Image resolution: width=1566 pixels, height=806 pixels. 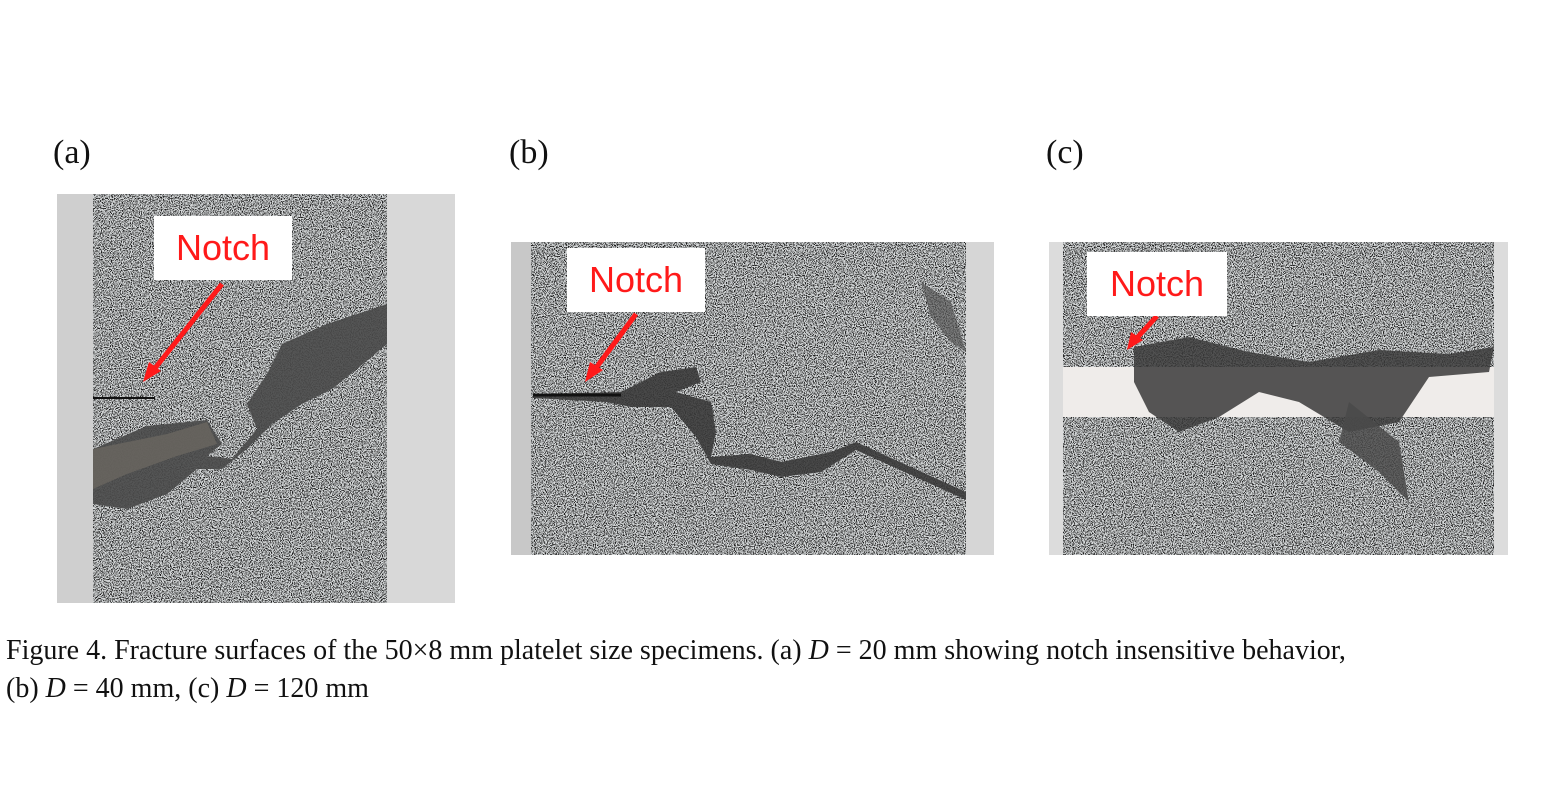 I want to click on panel-label-c: (c), so click(x=1065, y=152).